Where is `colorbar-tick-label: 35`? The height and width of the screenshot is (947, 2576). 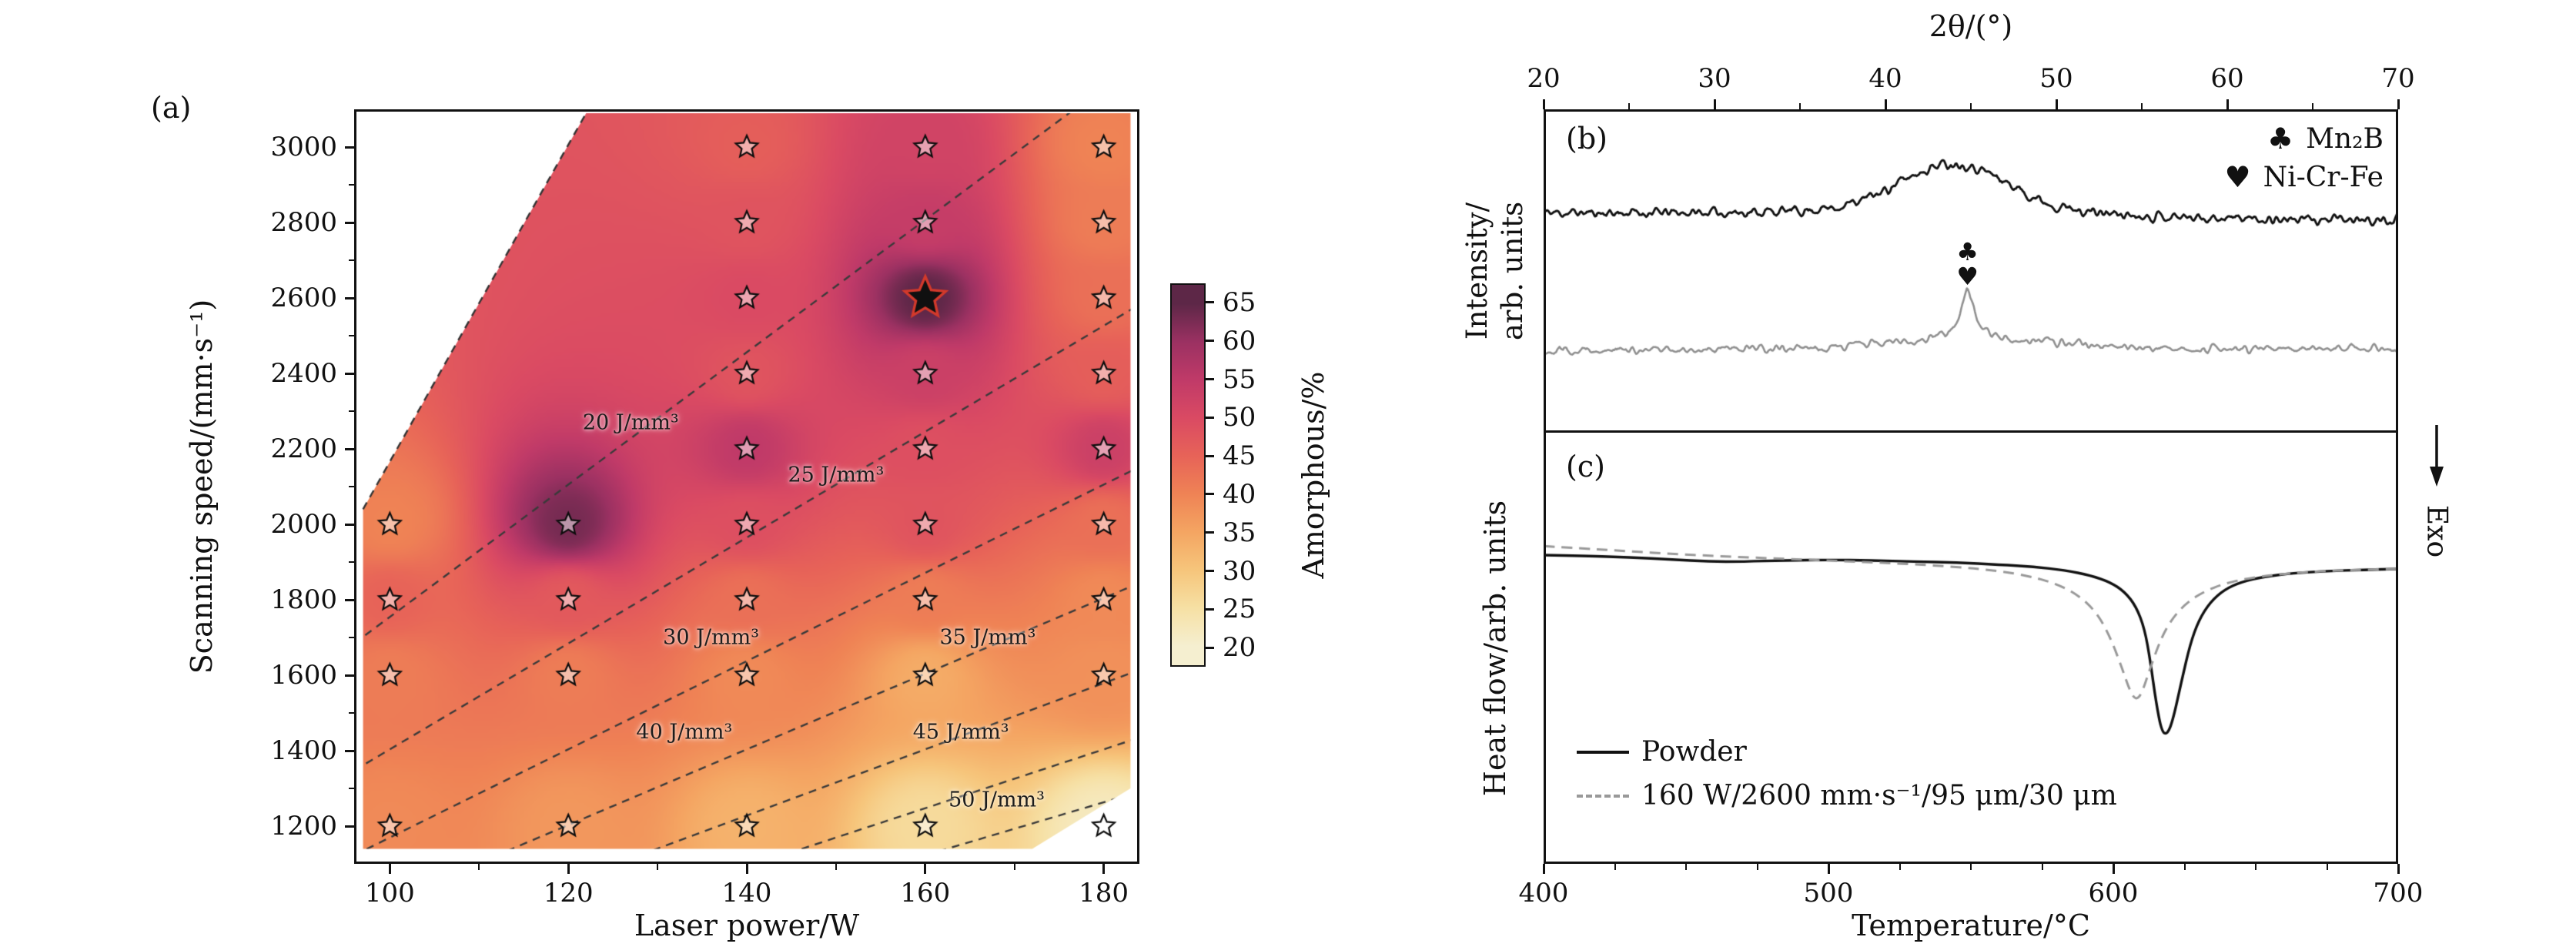
colorbar-tick-label: 35 is located at coordinates (1240, 532).